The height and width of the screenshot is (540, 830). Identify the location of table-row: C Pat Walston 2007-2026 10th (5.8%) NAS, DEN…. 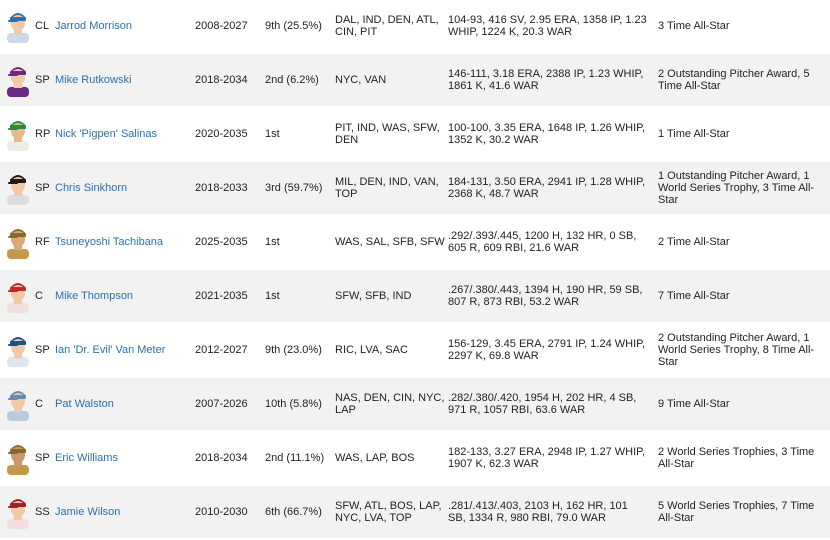
(415, 405).